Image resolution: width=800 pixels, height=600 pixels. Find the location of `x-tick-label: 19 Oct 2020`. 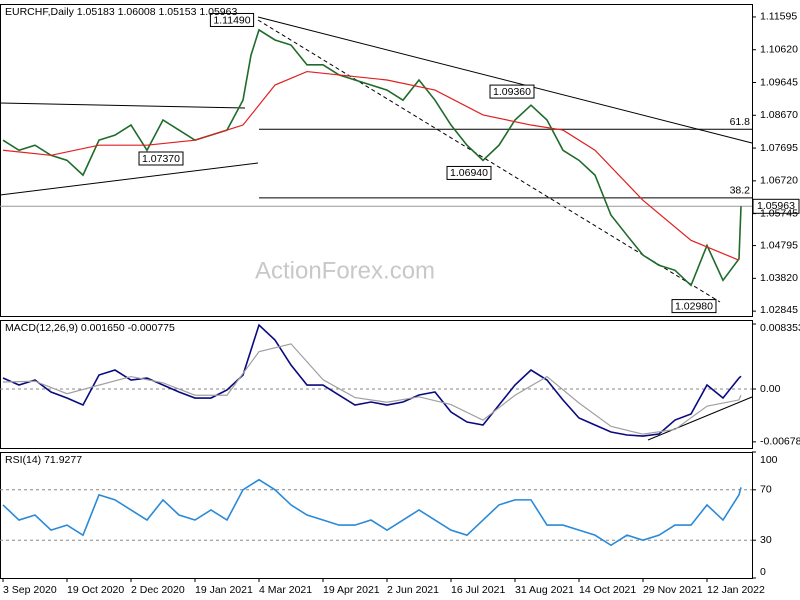

x-tick-label: 19 Oct 2020 is located at coordinates (95, 590).